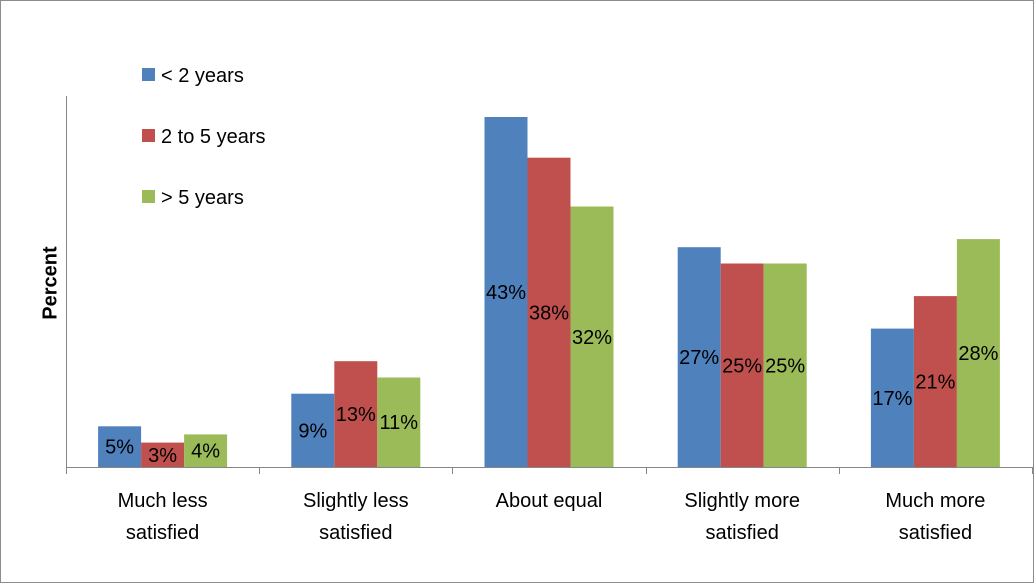  What do you see at coordinates (742, 533) in the screenshot?
I see `category-label-4: satisfied` at bounding box center [742, 533].